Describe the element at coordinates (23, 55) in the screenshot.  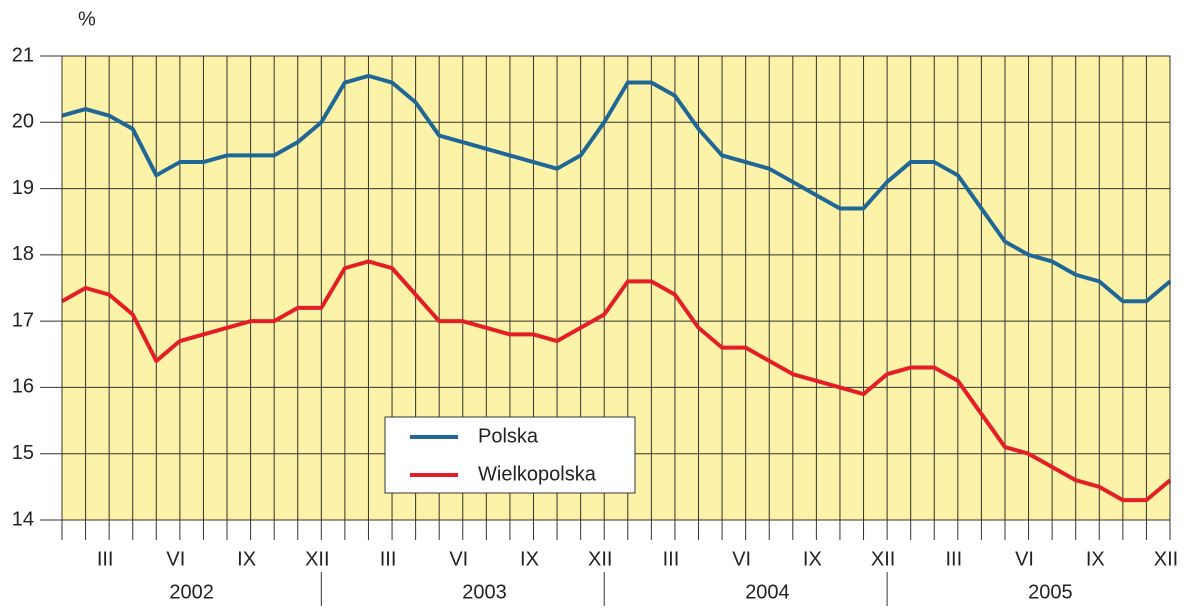
I see `y-tick-label: 21` at that location.